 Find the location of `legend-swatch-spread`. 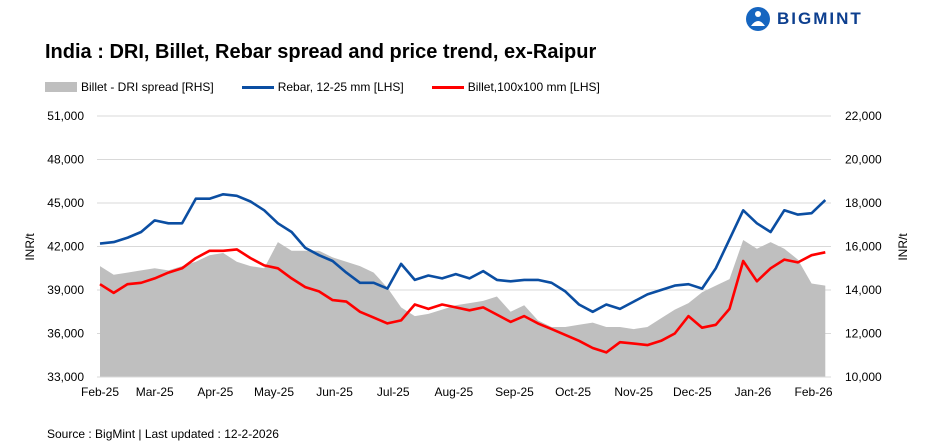

legend-swatch-spread is located at coordinates (61, 87).